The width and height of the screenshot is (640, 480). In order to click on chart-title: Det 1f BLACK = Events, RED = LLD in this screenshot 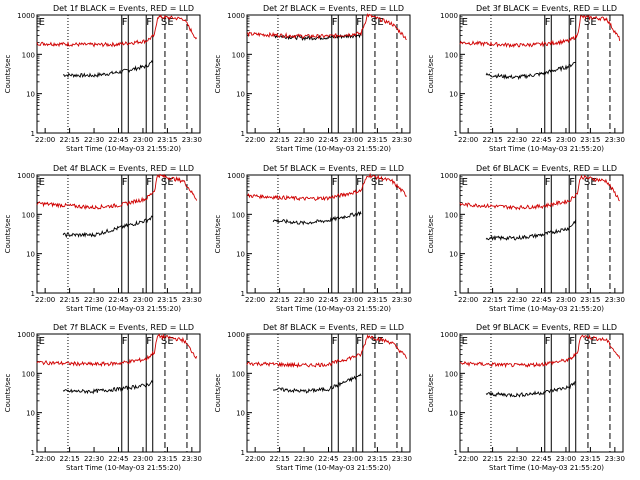, I will do `click(123, 8)`.